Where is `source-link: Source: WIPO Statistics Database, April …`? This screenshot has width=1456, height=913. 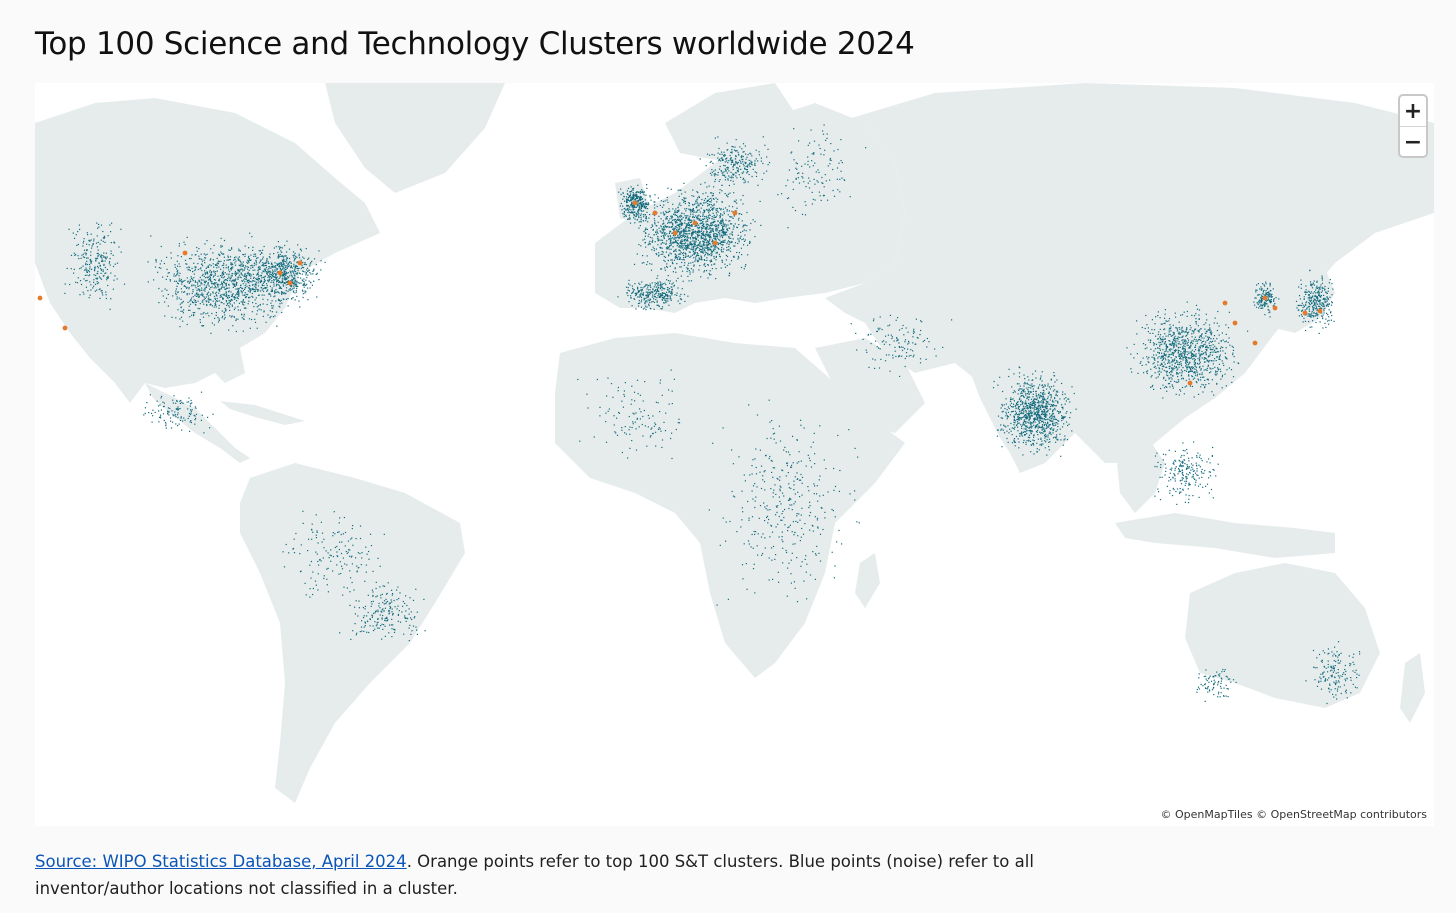 source-link: Source: WIPO Statistics Database, April … is located at coordinates (221, 861).